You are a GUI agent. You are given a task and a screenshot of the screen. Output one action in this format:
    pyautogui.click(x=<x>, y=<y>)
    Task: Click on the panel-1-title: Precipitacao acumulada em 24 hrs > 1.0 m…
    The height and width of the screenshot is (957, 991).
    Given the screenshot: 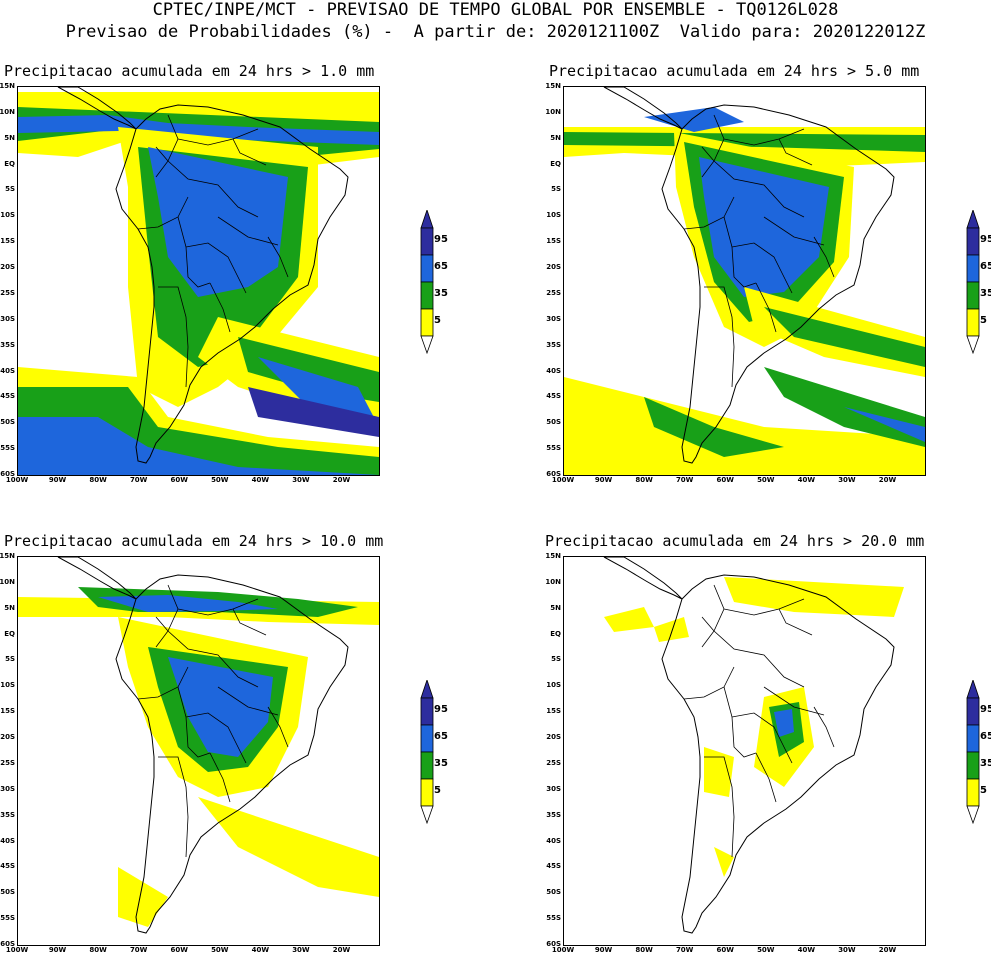 What is the action you would take?
    pyautogui.click(x=189, y=71)
    